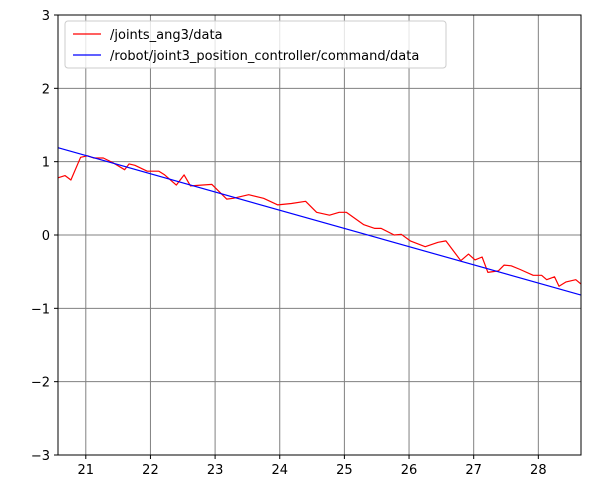 Image resolution: width=596 pixels, height=493 pixels. What do you see at coordinates (166, 35) in the screenshot?
I see `legend-label-joints-ang3: /joints_ang3/data` at bounding box center [166, 35].